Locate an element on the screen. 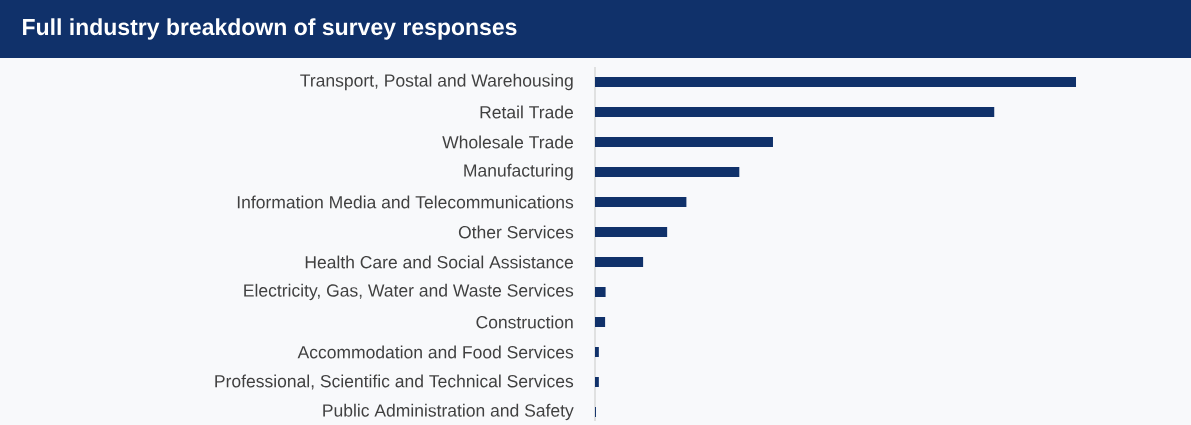  y-tick-label: Information Media and Telecommunications is located at coordinates (405, 202).